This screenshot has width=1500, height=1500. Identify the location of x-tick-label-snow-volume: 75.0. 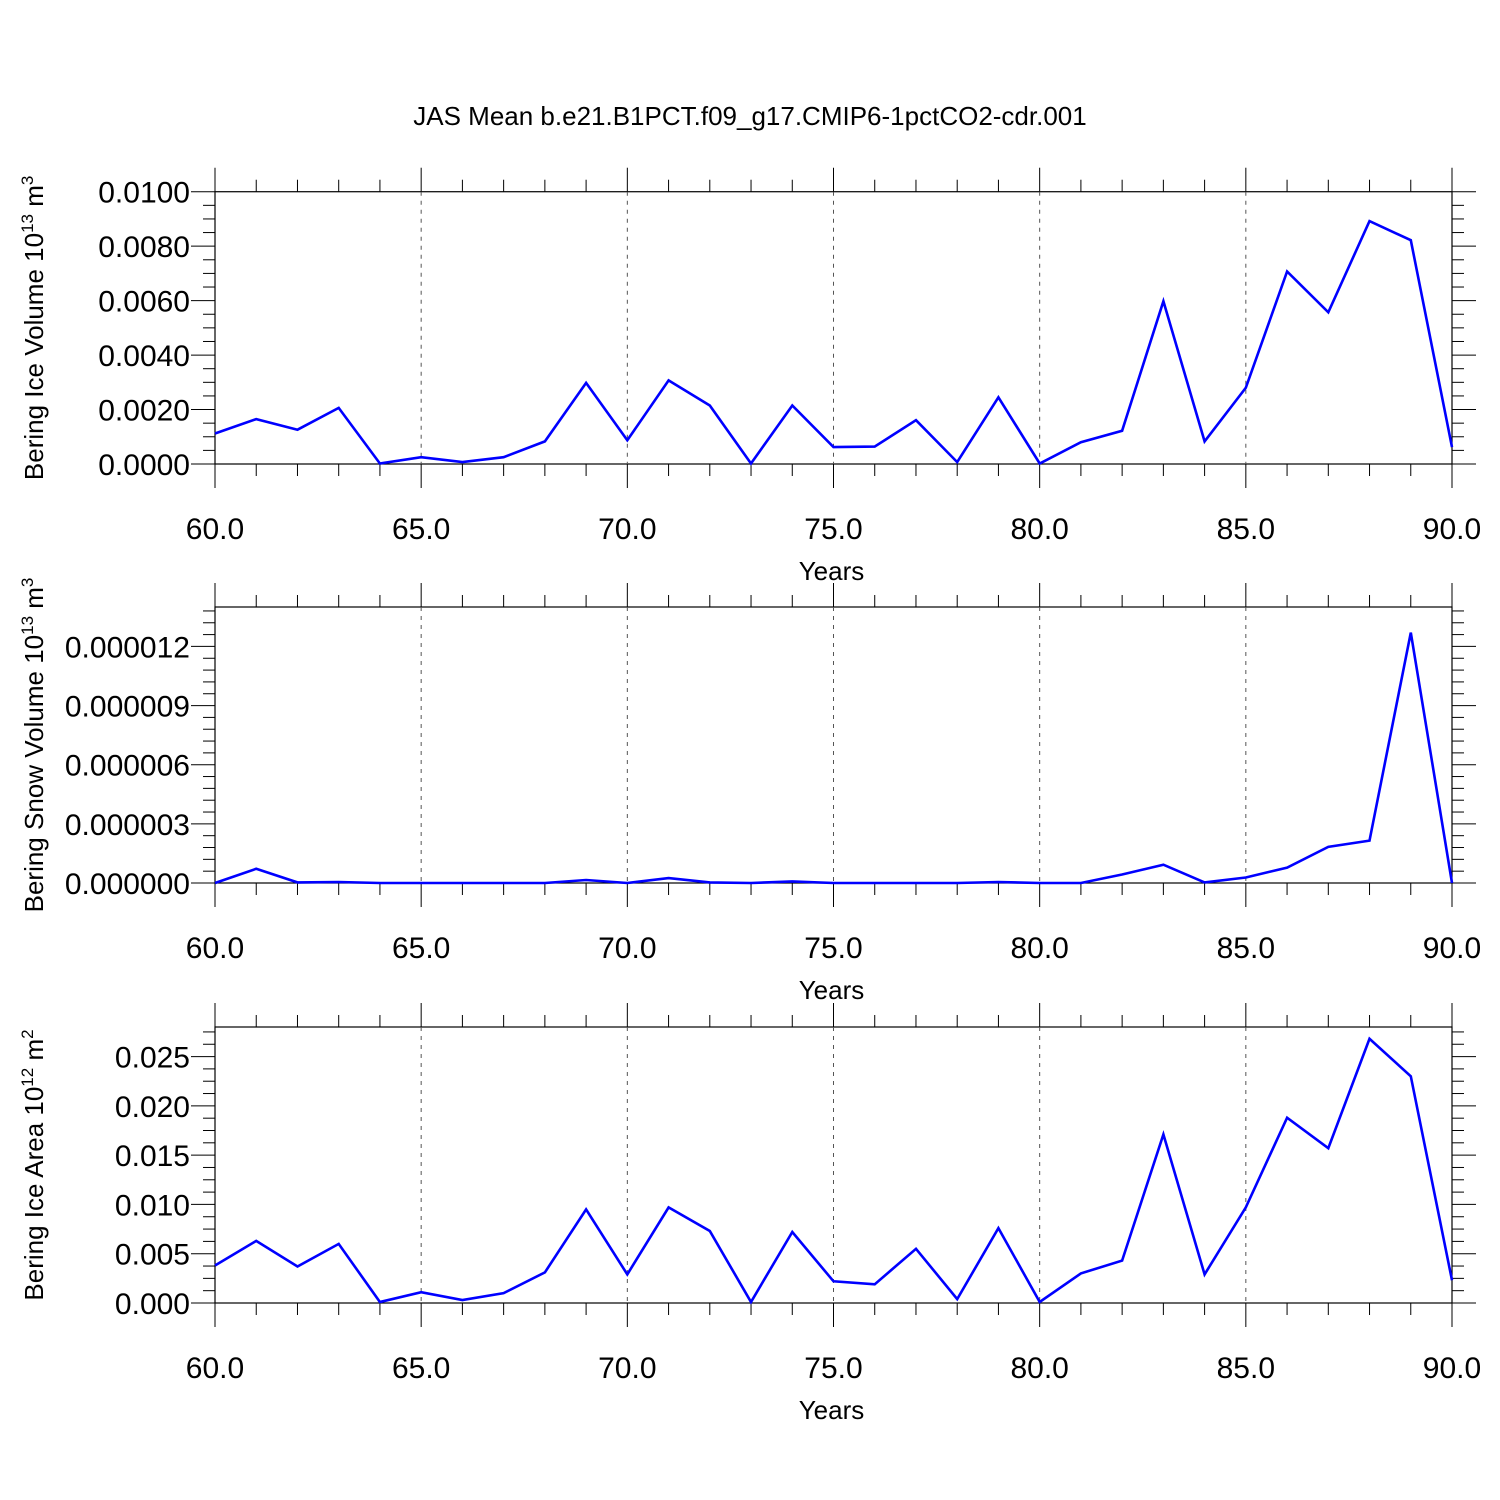
(833, 948).